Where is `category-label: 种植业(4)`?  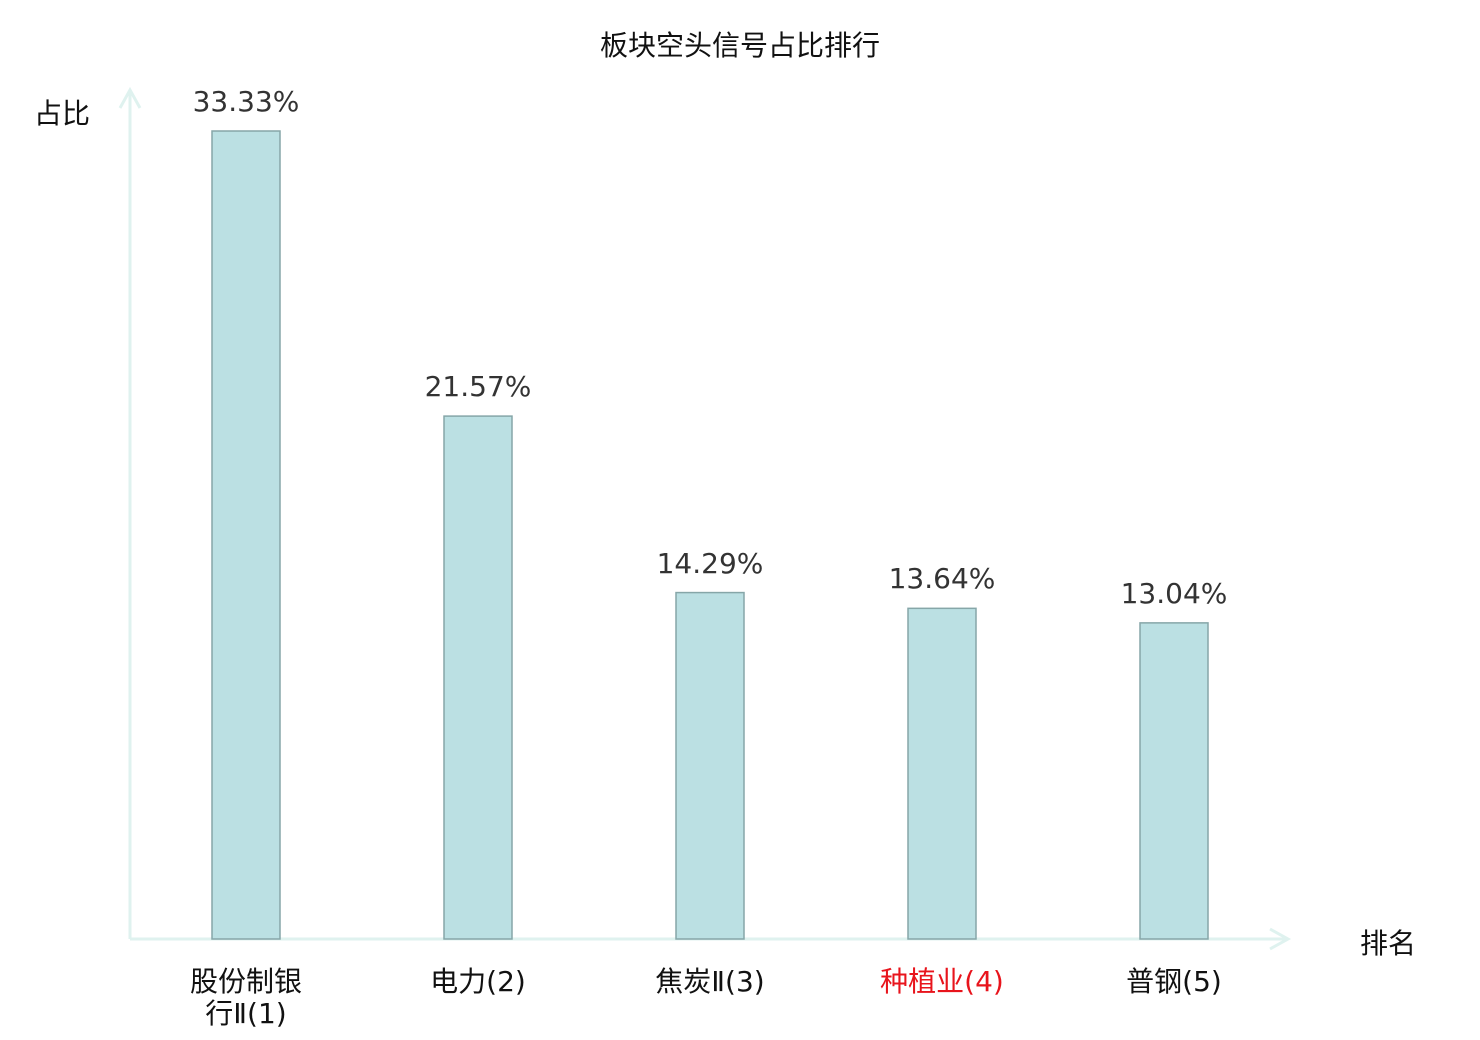 category-label: 种植业(4) is located at coordinates (942, 981).